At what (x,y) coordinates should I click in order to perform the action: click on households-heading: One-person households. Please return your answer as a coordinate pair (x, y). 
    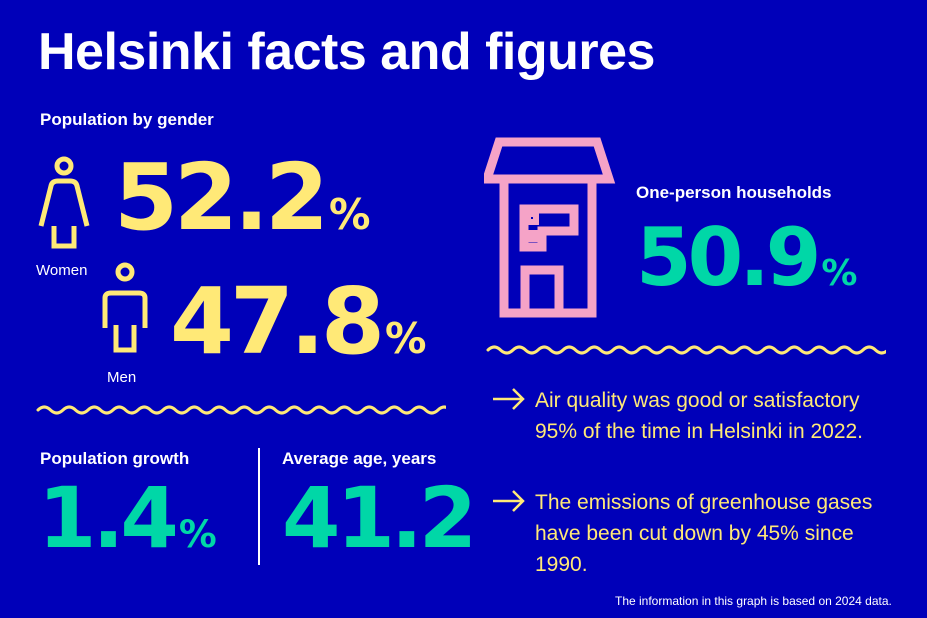
    Looking at the image, I should click on (734, 192).